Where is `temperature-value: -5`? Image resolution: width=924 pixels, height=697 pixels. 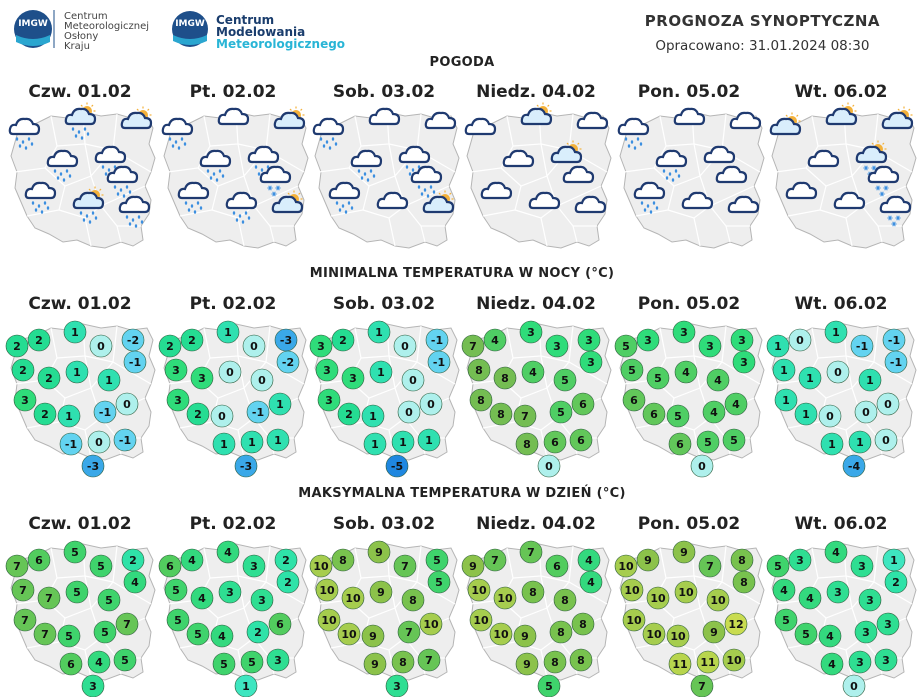 temperature-value: -5 is located at coordinates (397, 466).